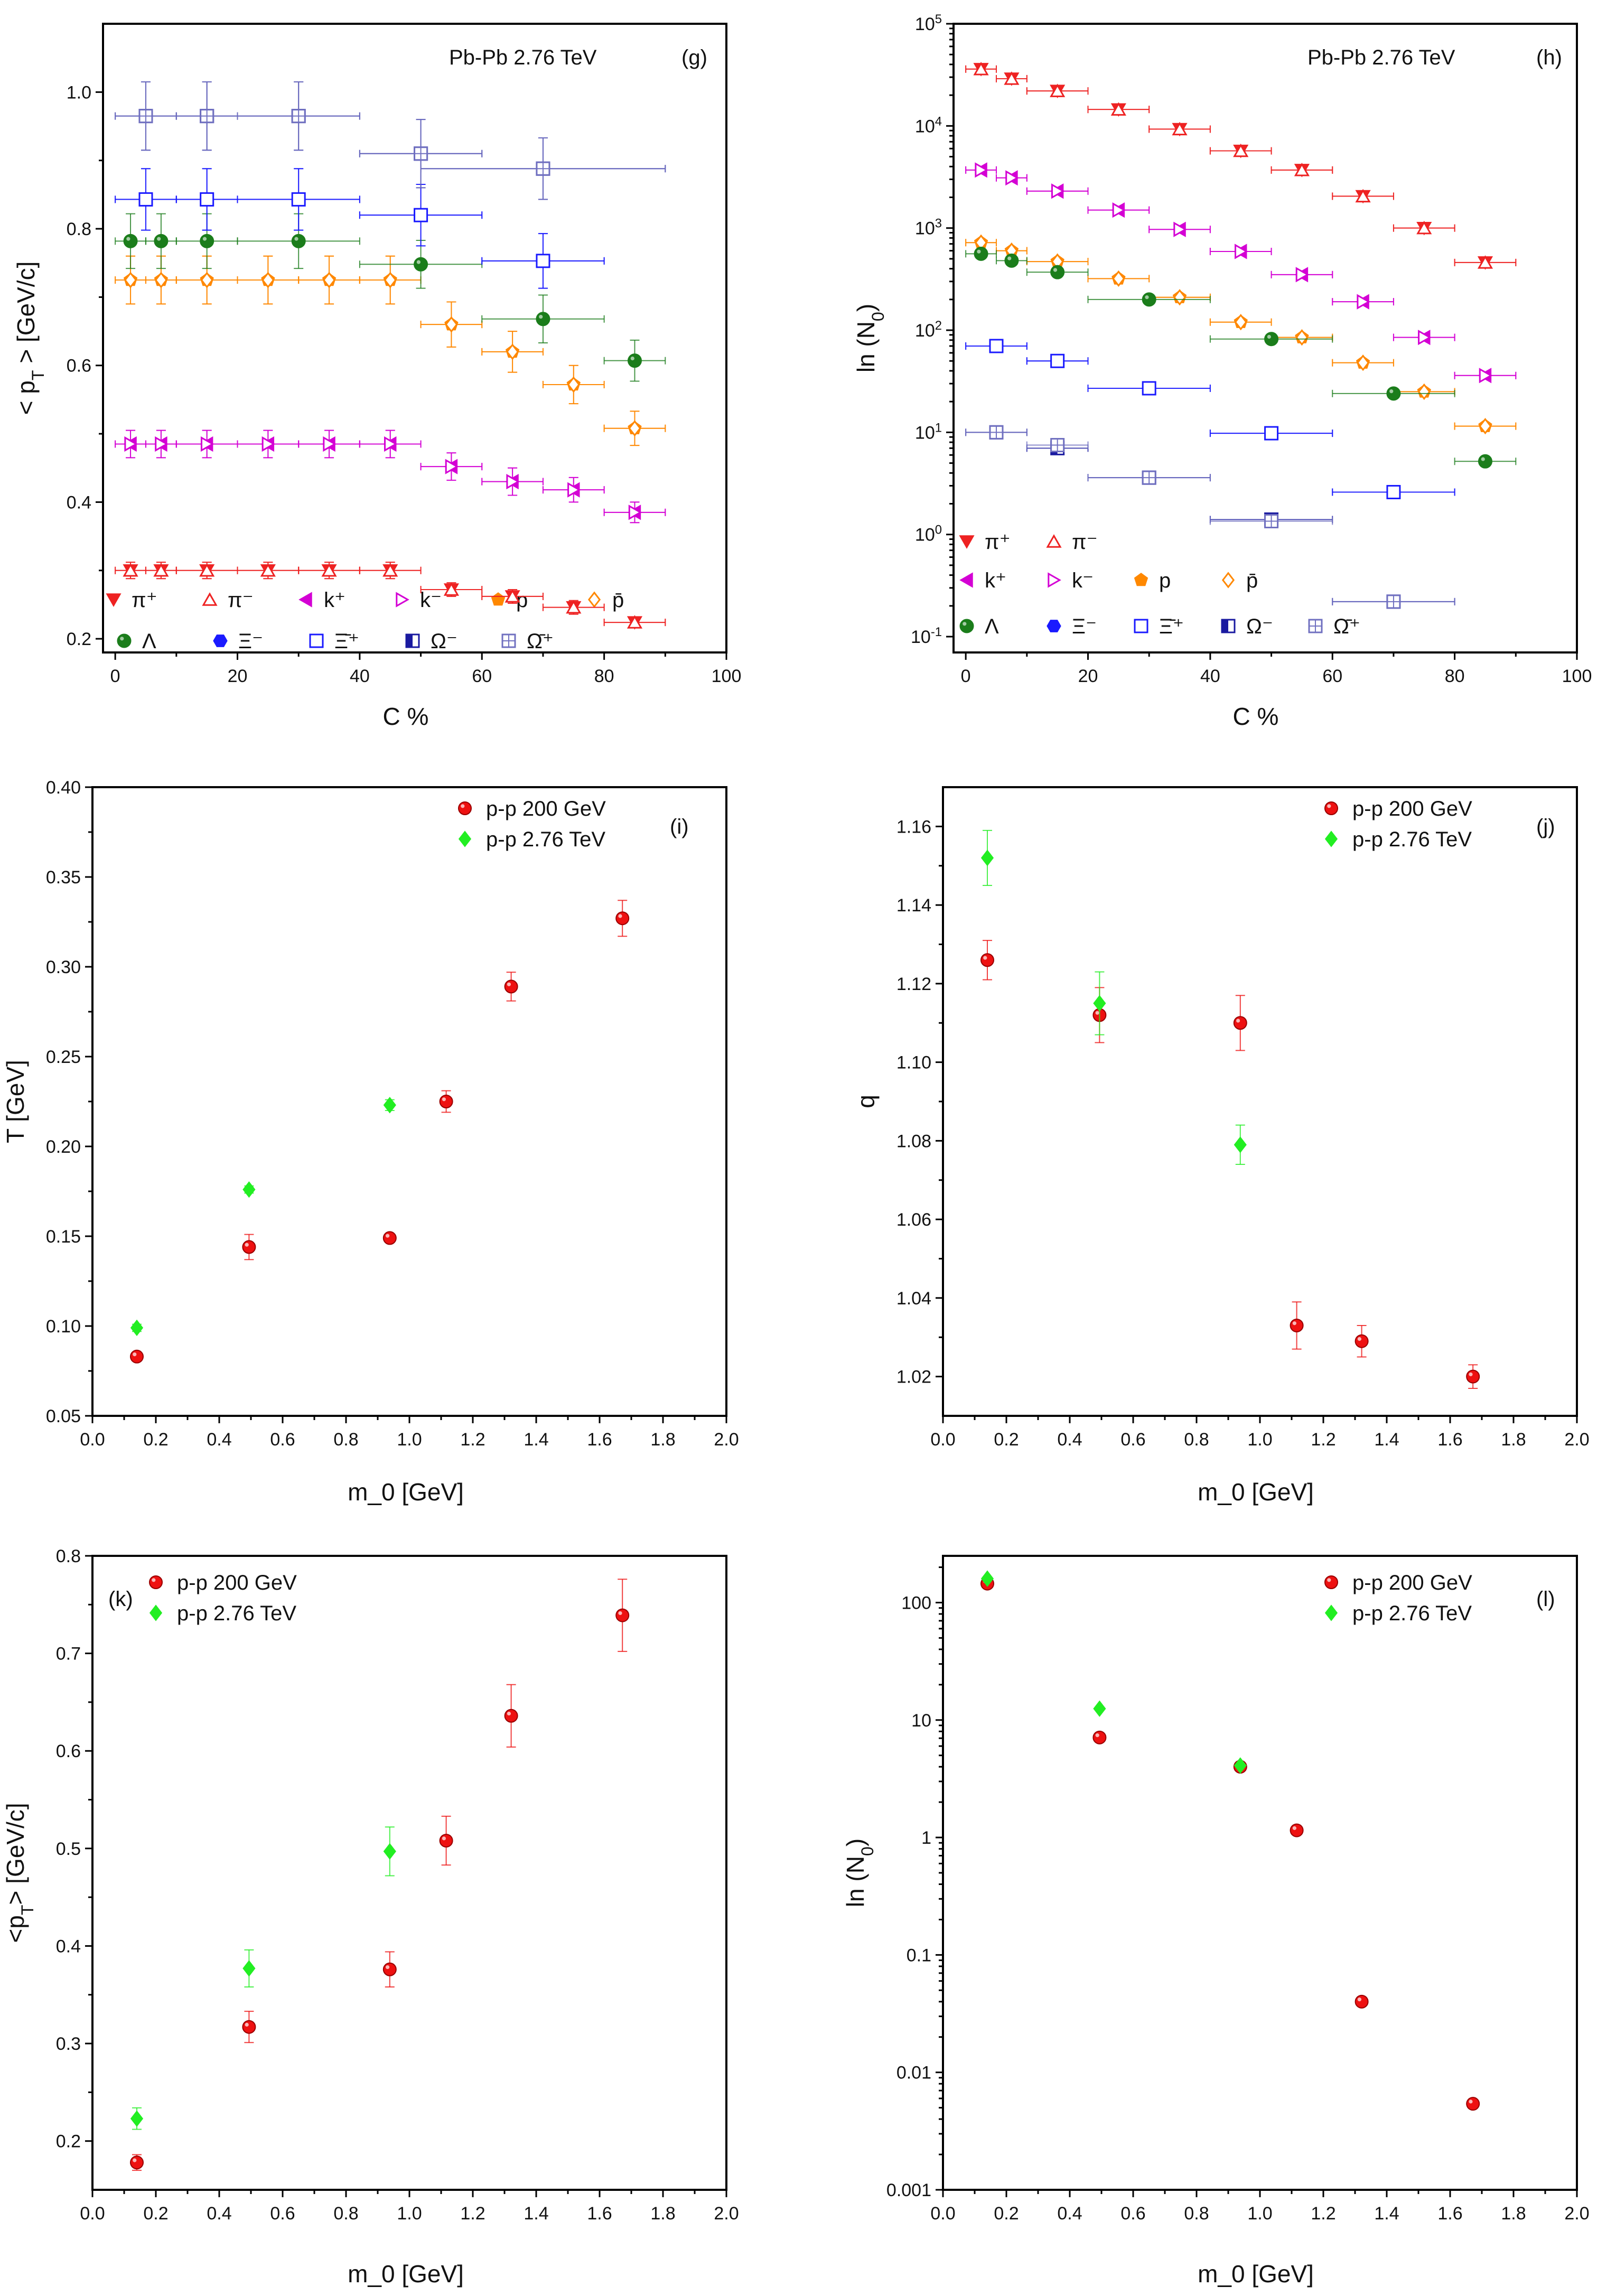 The width and height of the screenshot is (1616, 2296). Describe the element at coordinates (68, 2044) in the screenshot. I see `y-tick-label: 0.3` at that location.